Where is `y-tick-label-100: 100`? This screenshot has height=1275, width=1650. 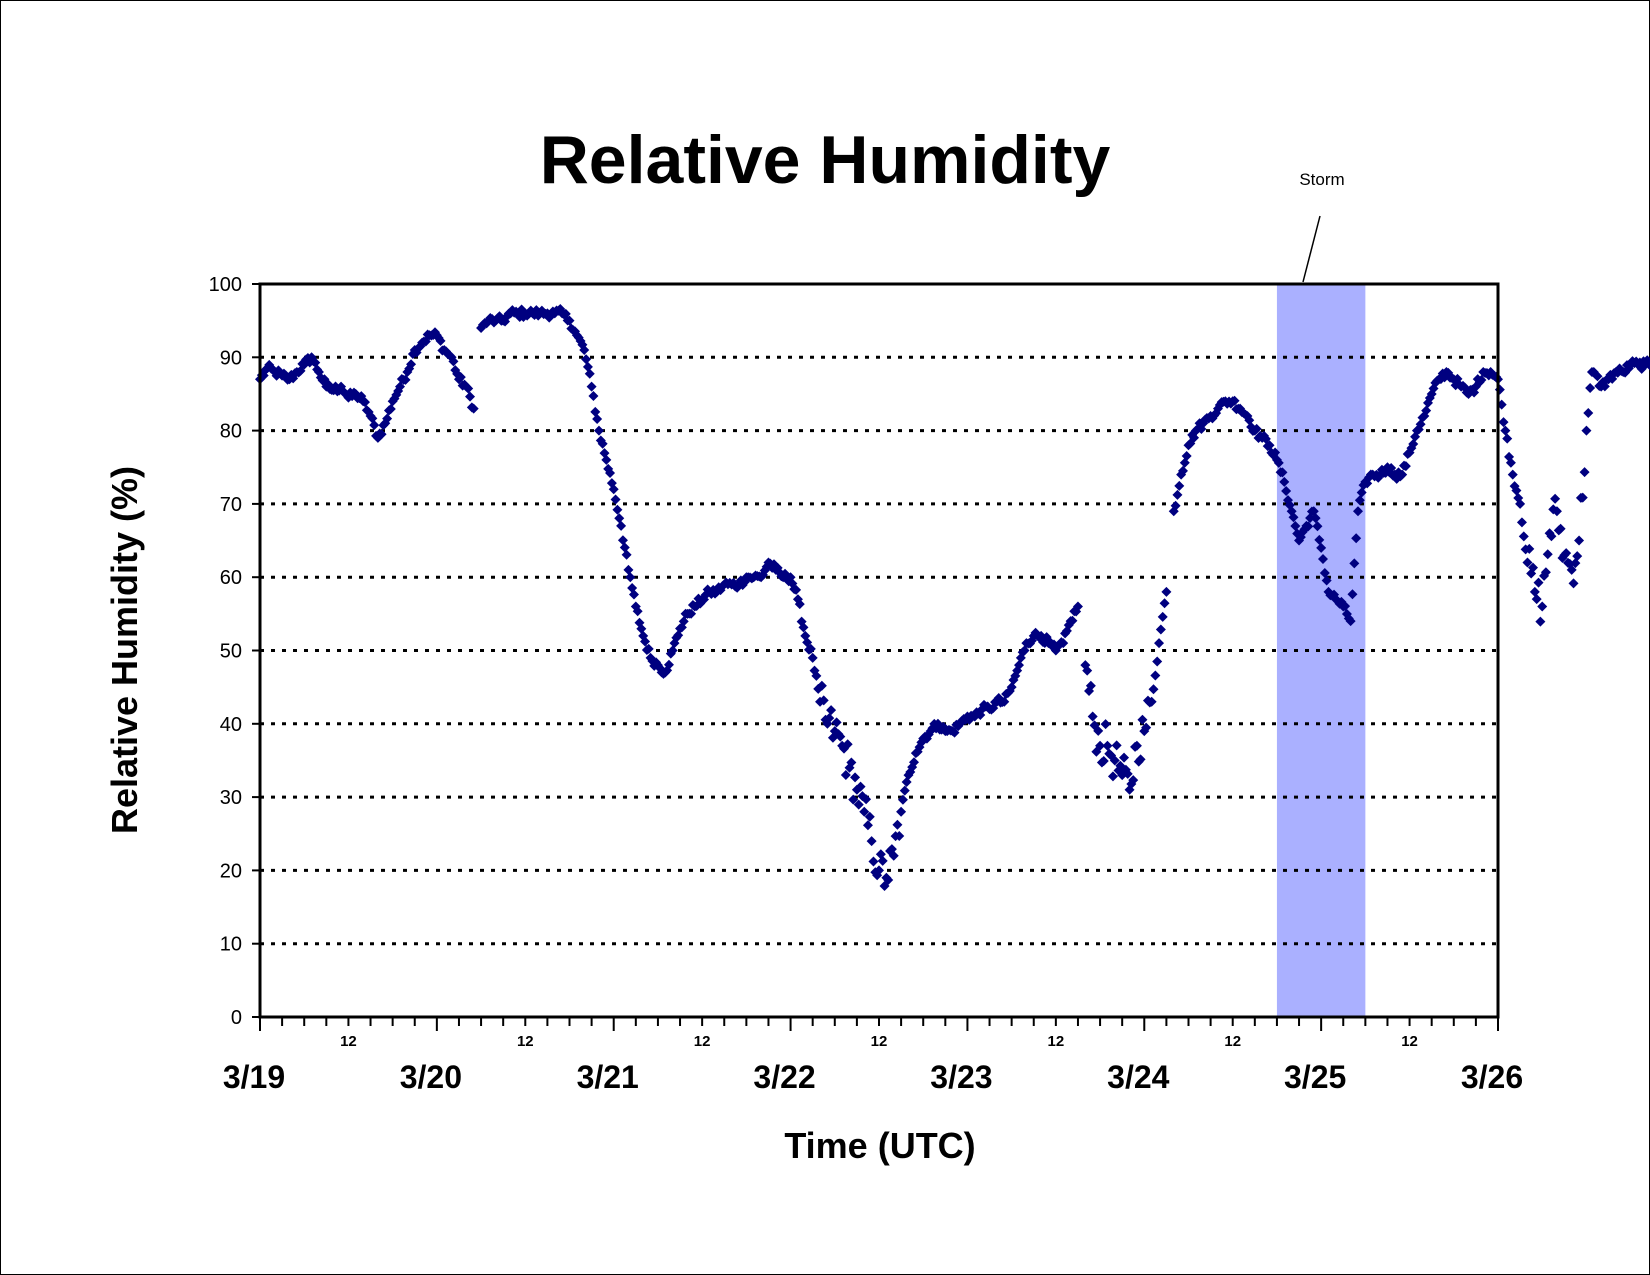 y-tick-label-100: 100 is located at coordinates (225, 285).